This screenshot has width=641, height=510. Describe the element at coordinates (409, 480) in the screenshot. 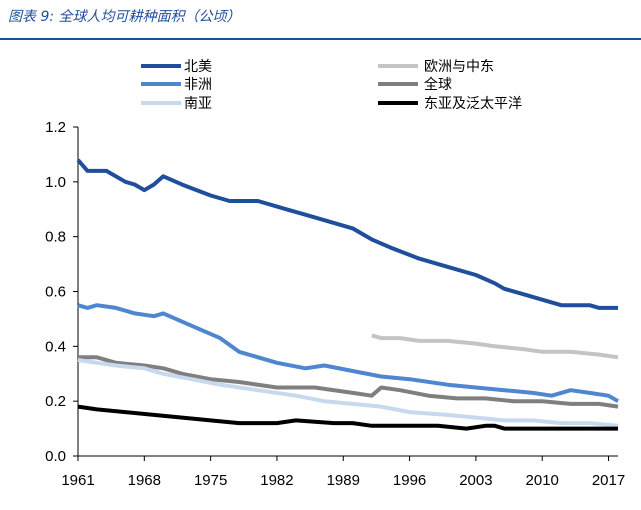

I see `x-tick-label: 1996` at that location.